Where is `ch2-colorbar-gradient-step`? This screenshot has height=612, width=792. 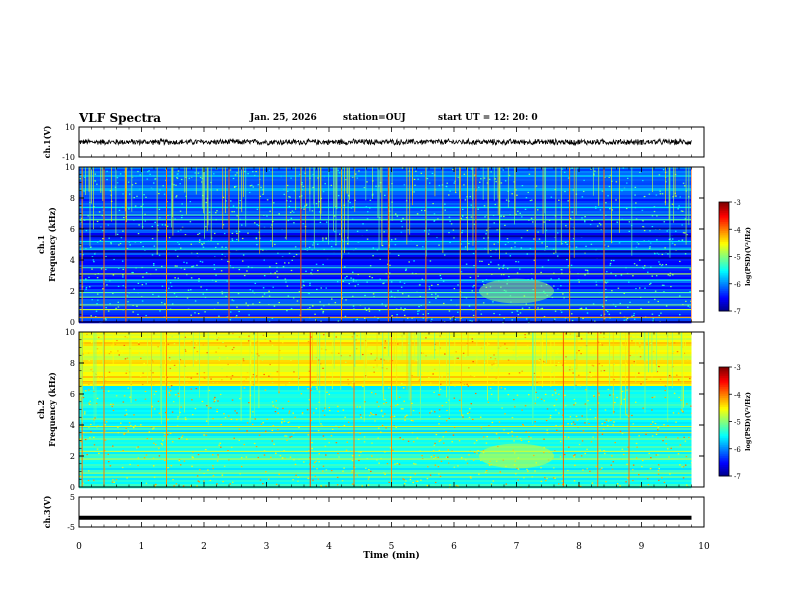 ch2-colorbar-gradient-step is located at coordinates (724, 442).